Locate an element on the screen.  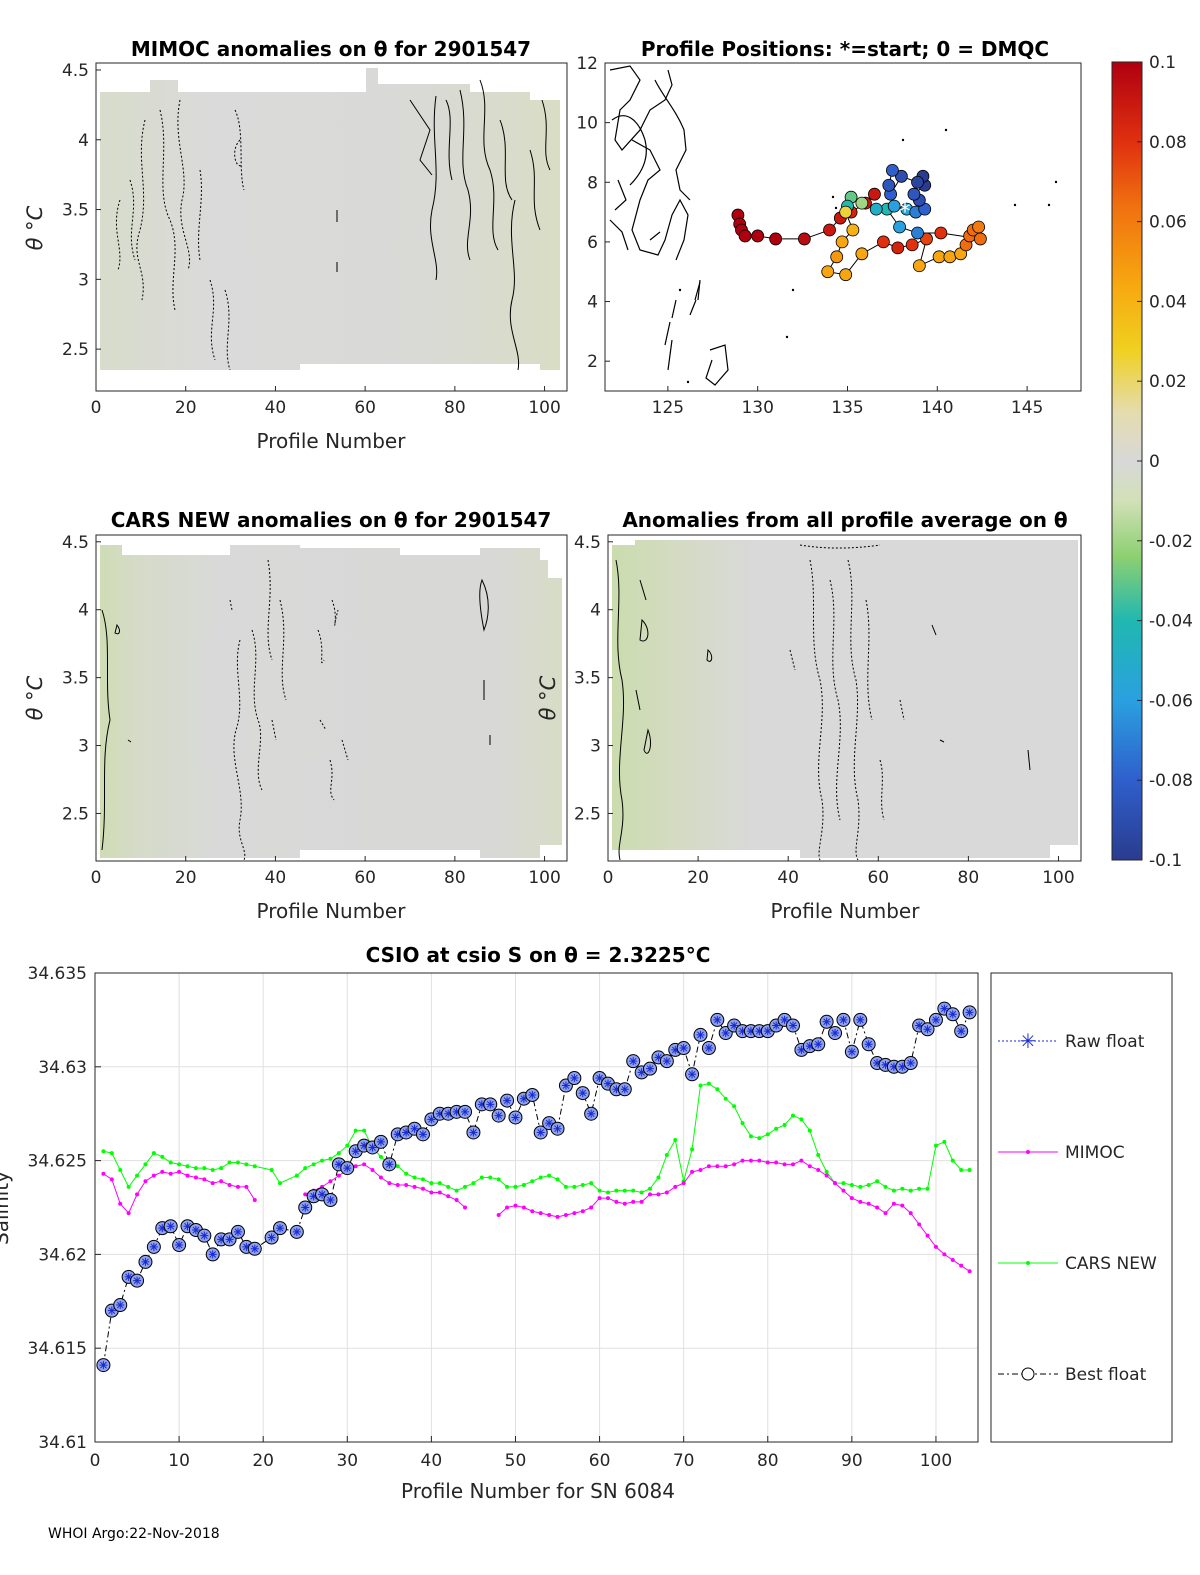
islands is located at coordinates (868, 256).